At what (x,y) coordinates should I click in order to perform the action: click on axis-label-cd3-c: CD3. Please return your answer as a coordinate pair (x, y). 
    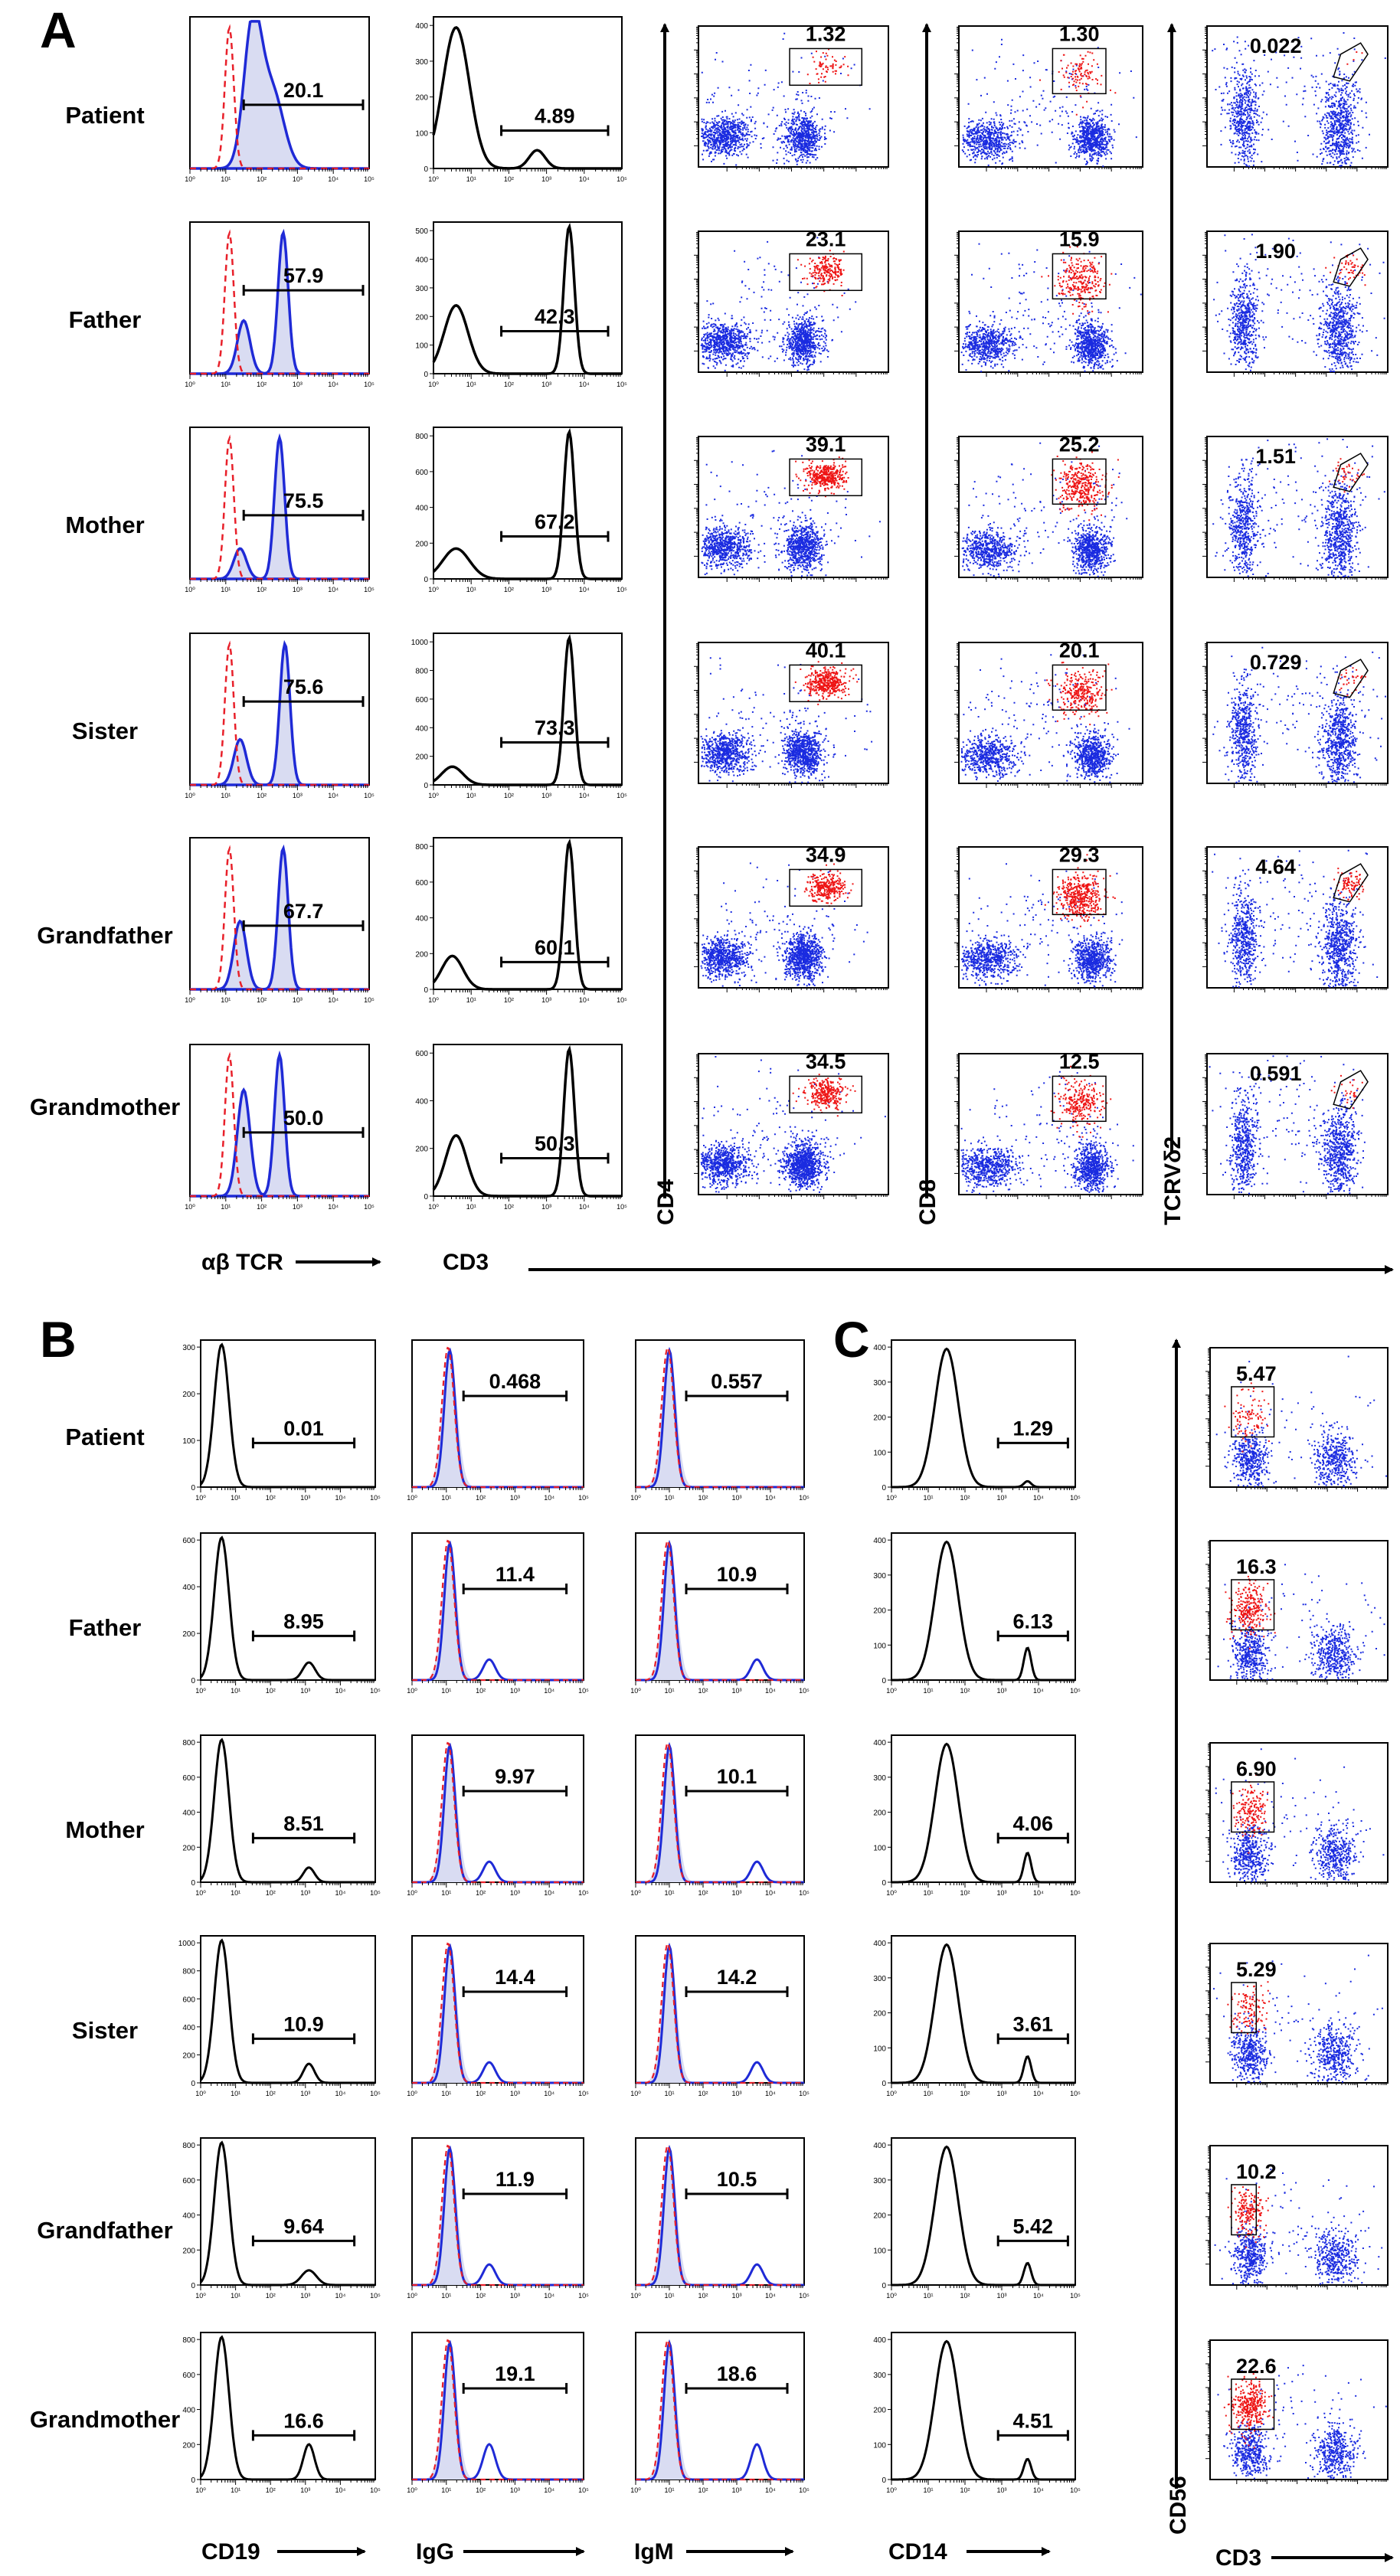
    Looking at the image, I should click on (1238, 2558).